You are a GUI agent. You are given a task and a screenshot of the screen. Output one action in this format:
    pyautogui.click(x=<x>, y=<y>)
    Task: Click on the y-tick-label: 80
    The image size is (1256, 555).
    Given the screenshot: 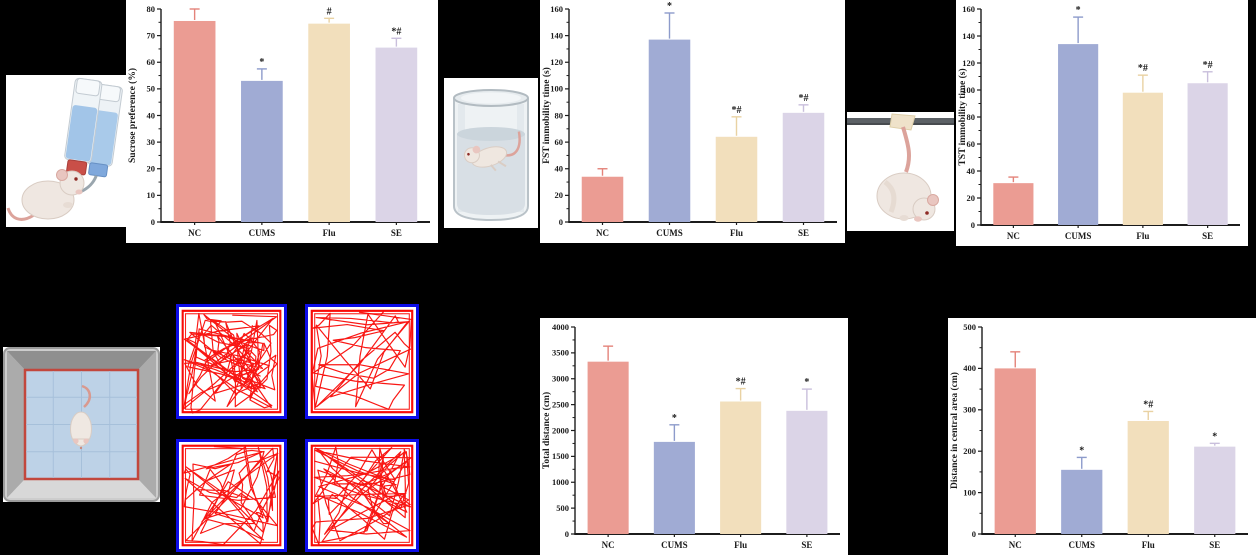 What is the action you would take?
    pyautogui.click(x=971, y=117)
    